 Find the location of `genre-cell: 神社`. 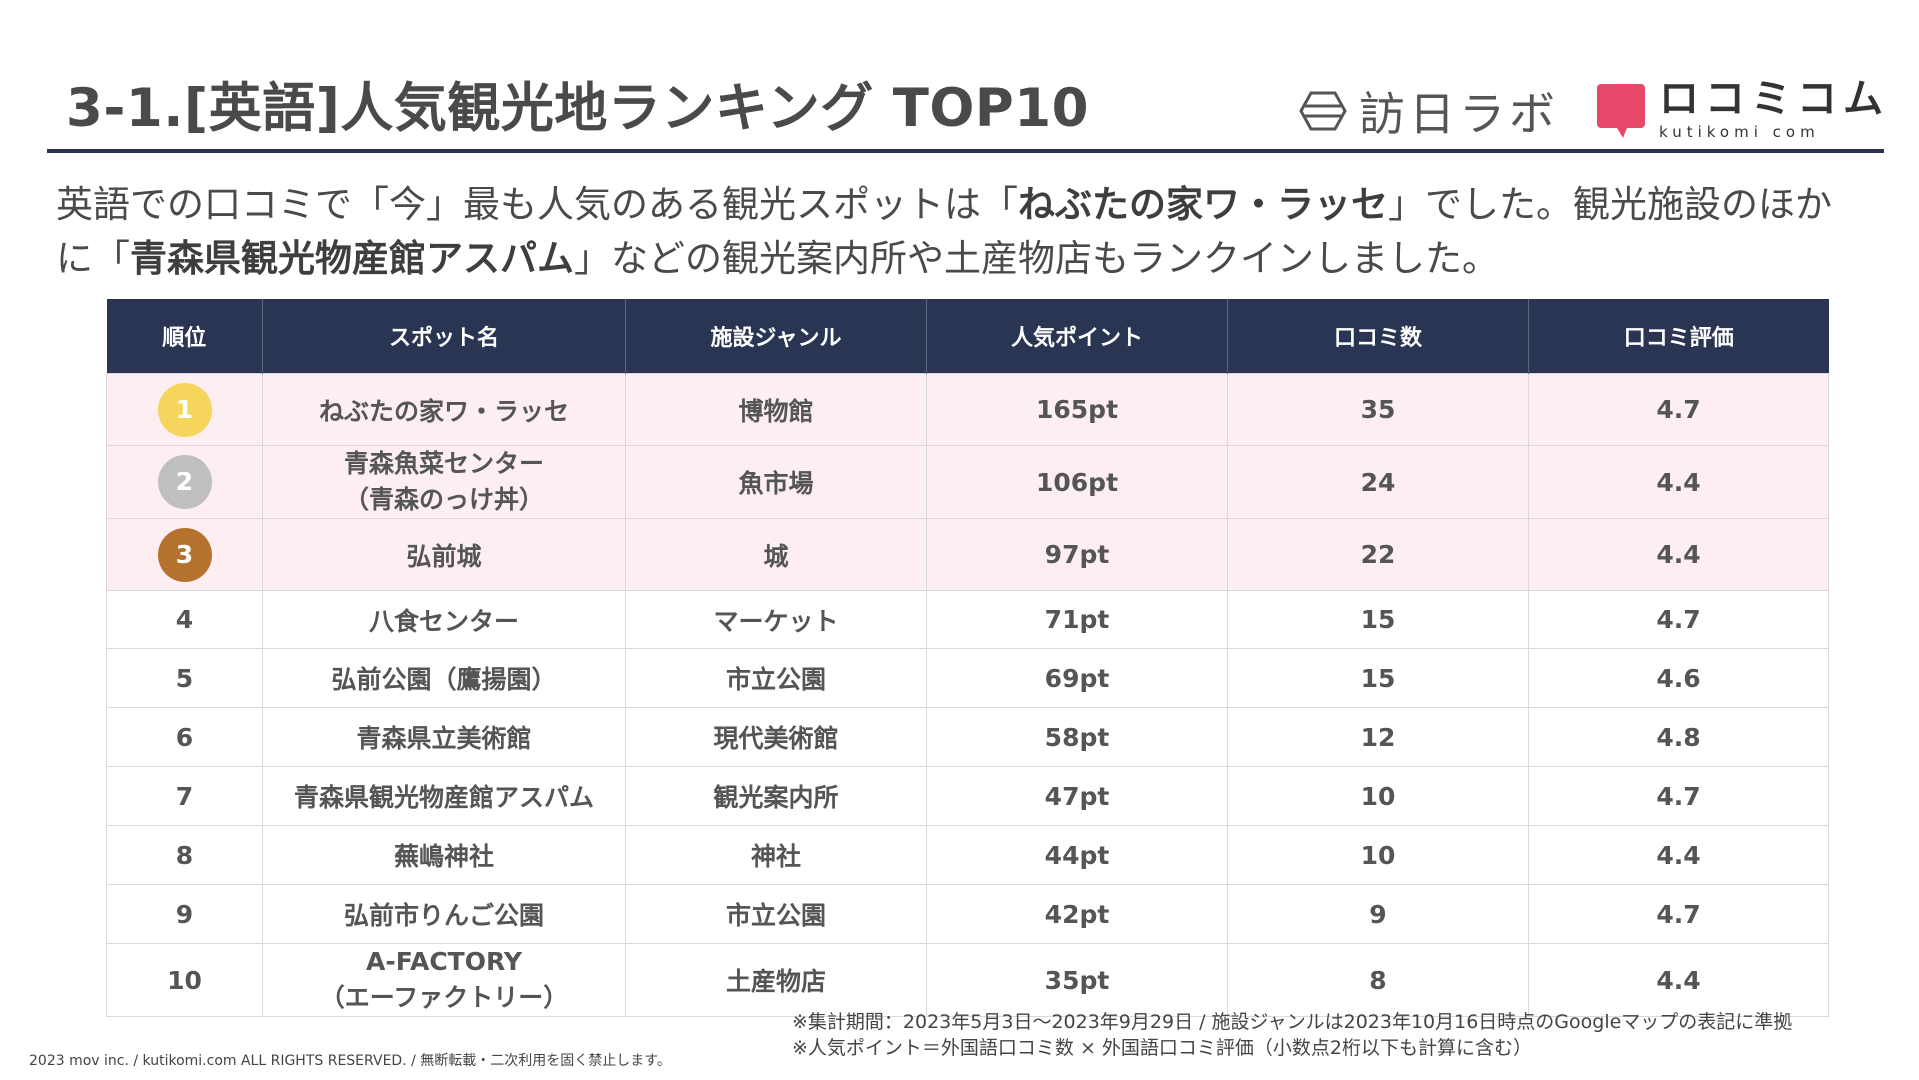

genre-cell: 神社 is located at coordinates (776, 855).